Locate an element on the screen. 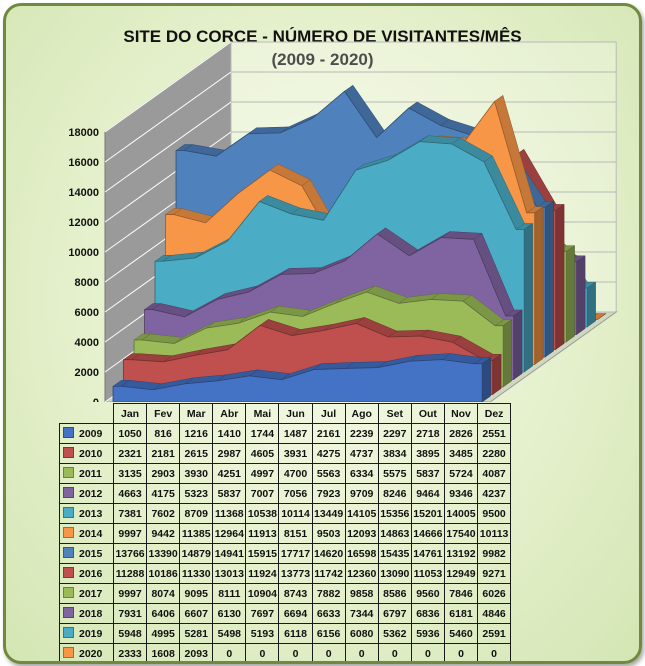  series-2017-side is located at coordinates (570, 294).